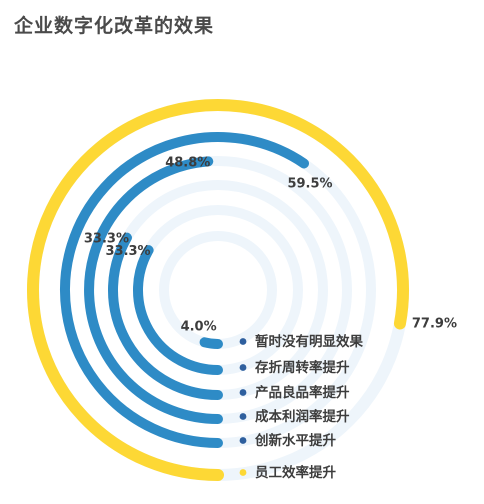  What do you see at coordinates (295, 472) in the screenshot?
I see `legend-label: 员工效率提升` at bounding box center [295, 472].